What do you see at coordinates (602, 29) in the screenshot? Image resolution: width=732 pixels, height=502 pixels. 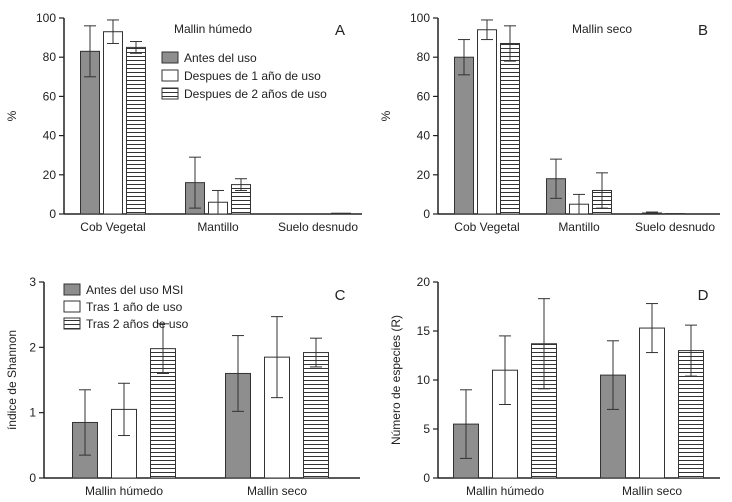 I see `panel-title: Mallin seco` at bounding box center [602, 29].